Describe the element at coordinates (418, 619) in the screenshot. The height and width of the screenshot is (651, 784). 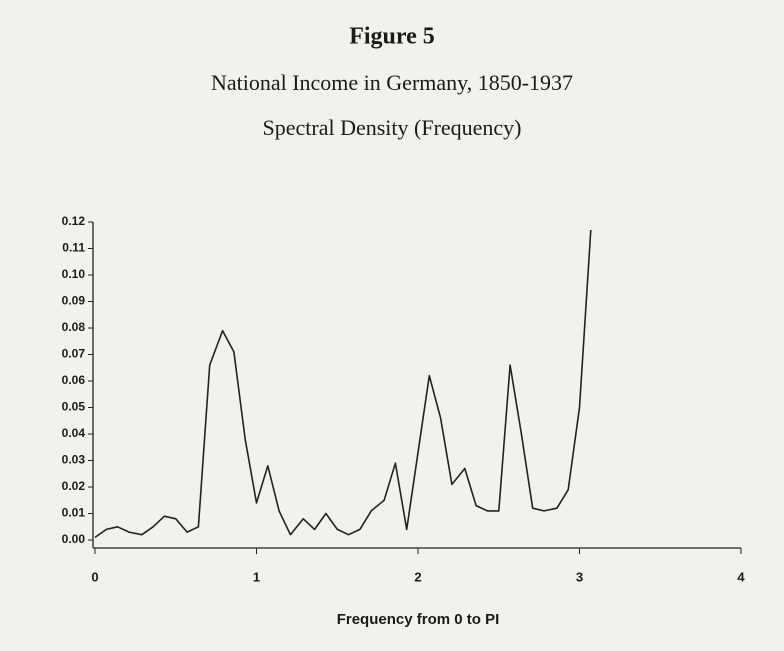
I see `x-axis-label: Frequency from 0 to PI` at that location.